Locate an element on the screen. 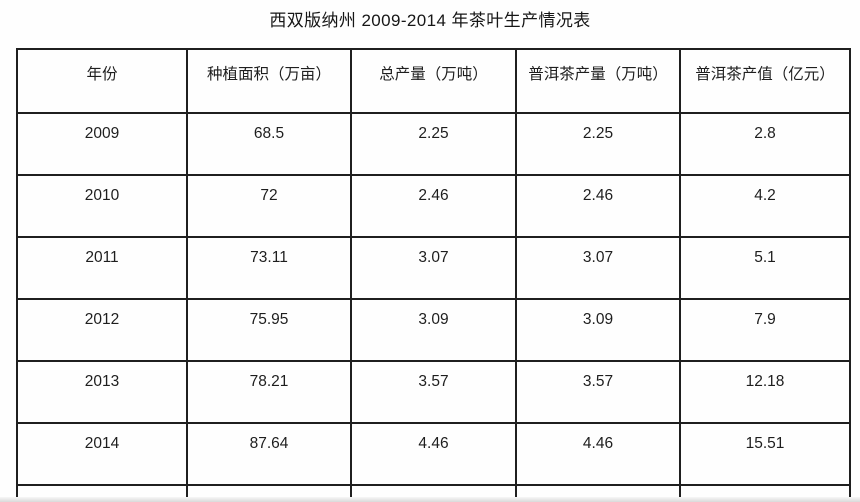 This screenshot has height=502, width=860. total-output-cell: 4.46 is located at coordinates (433, 454).